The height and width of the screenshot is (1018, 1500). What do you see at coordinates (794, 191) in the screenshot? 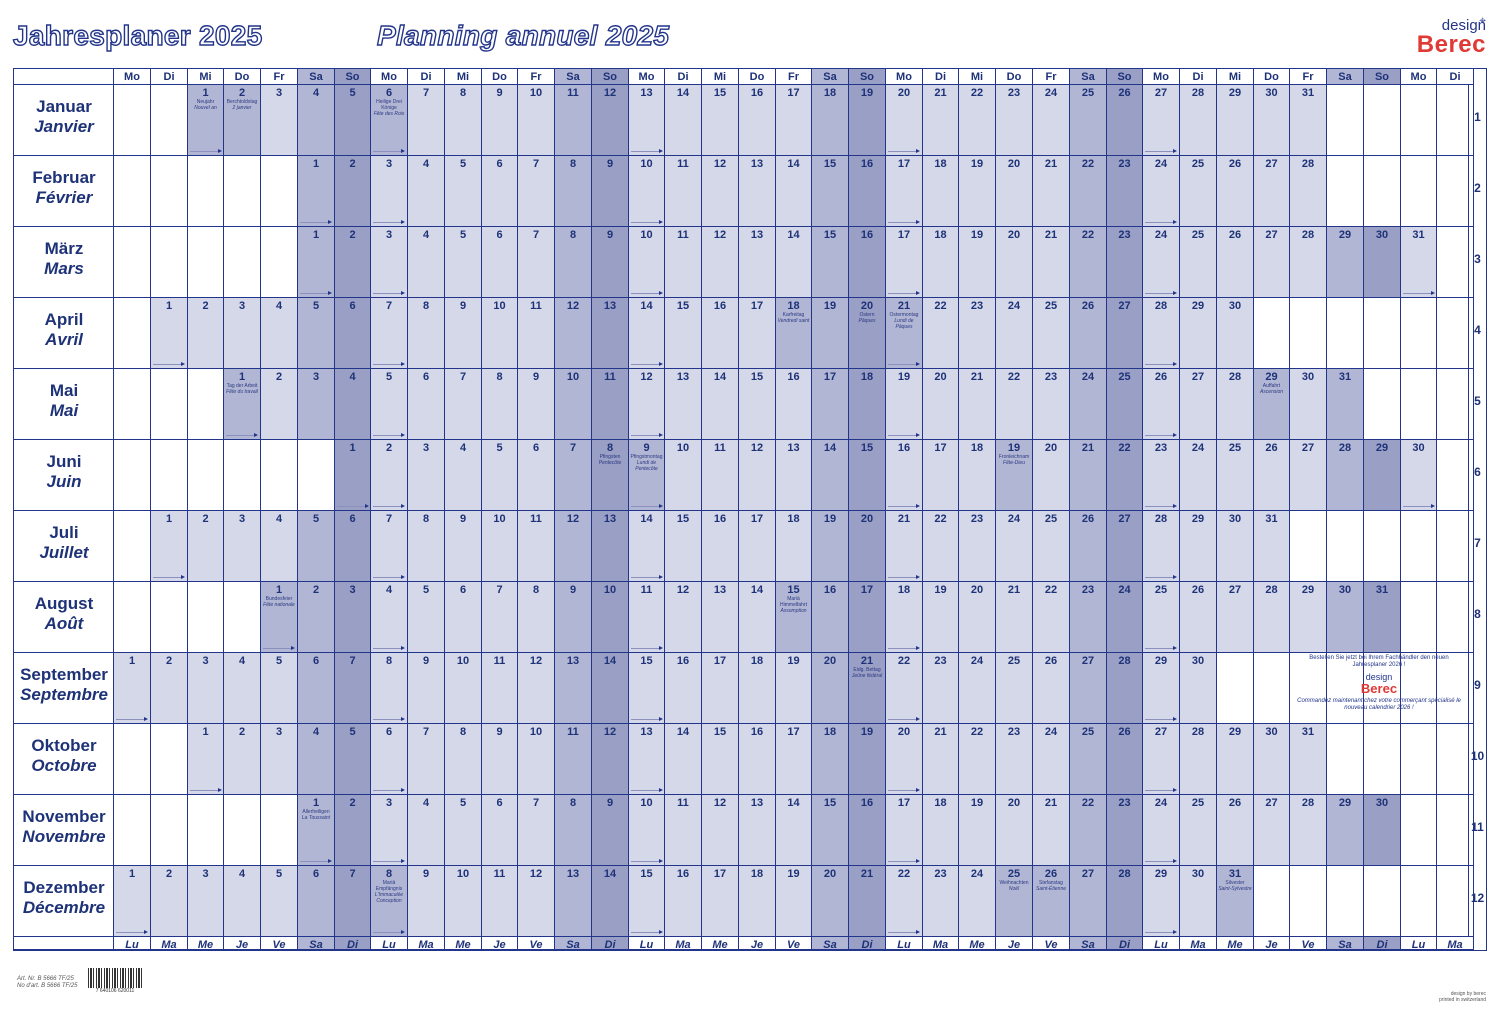
I see `day-cell: 14` at bounding box center [794, 191].